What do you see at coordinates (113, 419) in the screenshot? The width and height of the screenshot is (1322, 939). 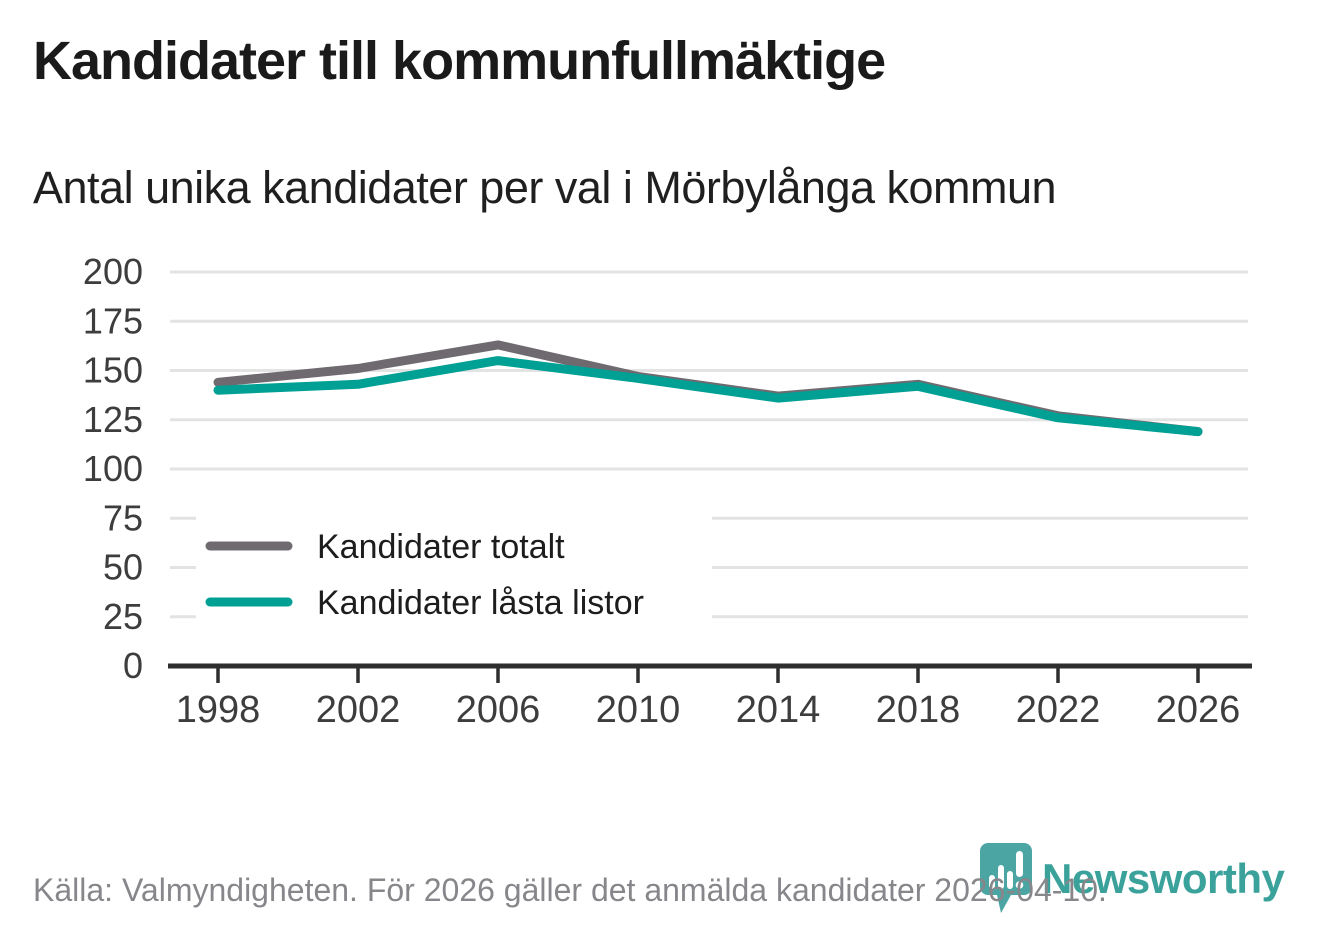 I see `y-tick-label: 125` at bounding box center [113, 419].